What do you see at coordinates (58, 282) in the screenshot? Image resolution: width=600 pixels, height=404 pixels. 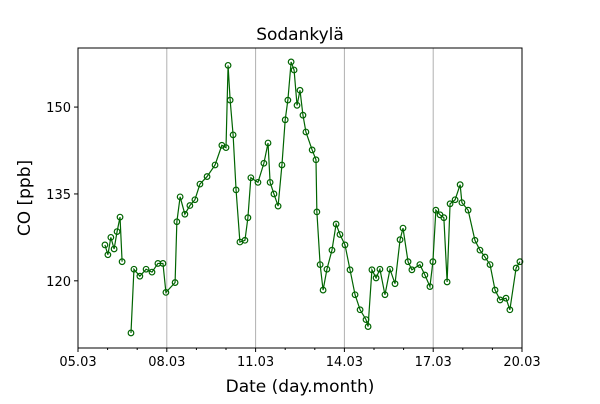 I see `y-tick-label: 120` at bounding box center [58, 282].